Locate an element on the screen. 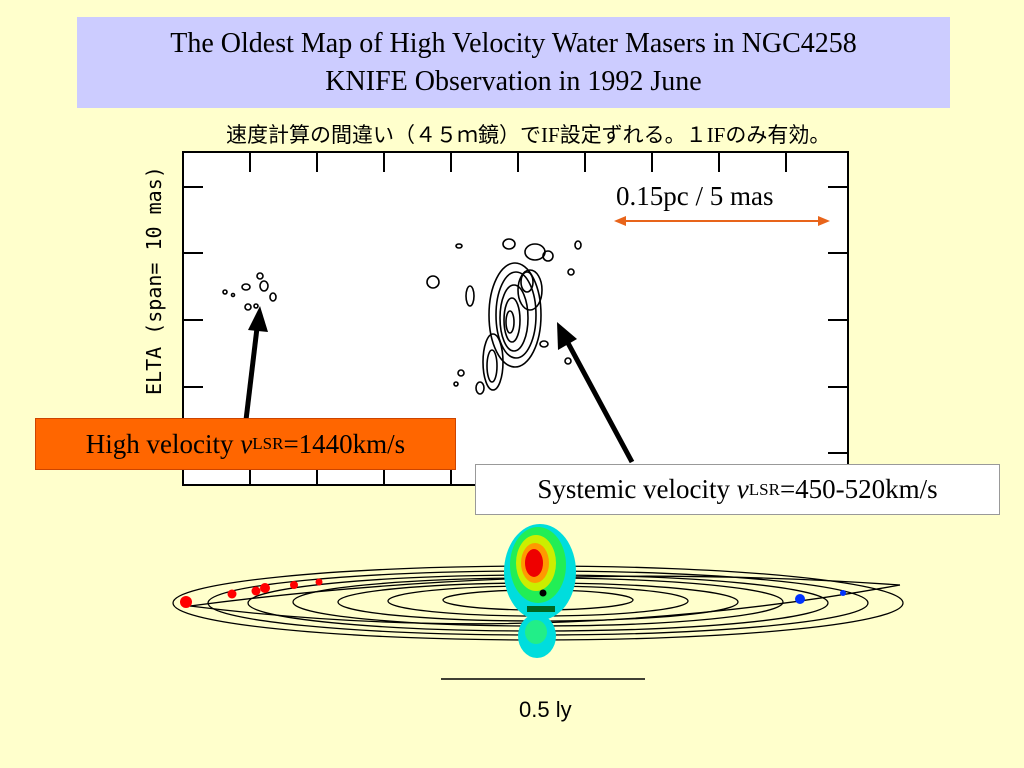 The width and height of the screenshot is (1024, 768). high-velocity-label-box: High velocity v LSR =1440km/s is located at coordinates (245, 444).